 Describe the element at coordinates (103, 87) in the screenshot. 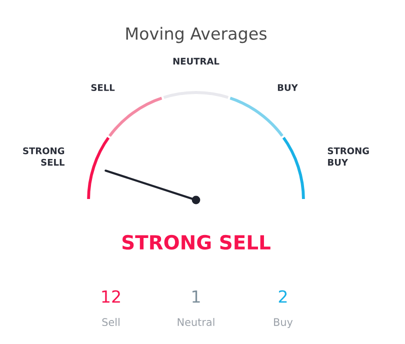

I see `slice-label: SELL` at that location.